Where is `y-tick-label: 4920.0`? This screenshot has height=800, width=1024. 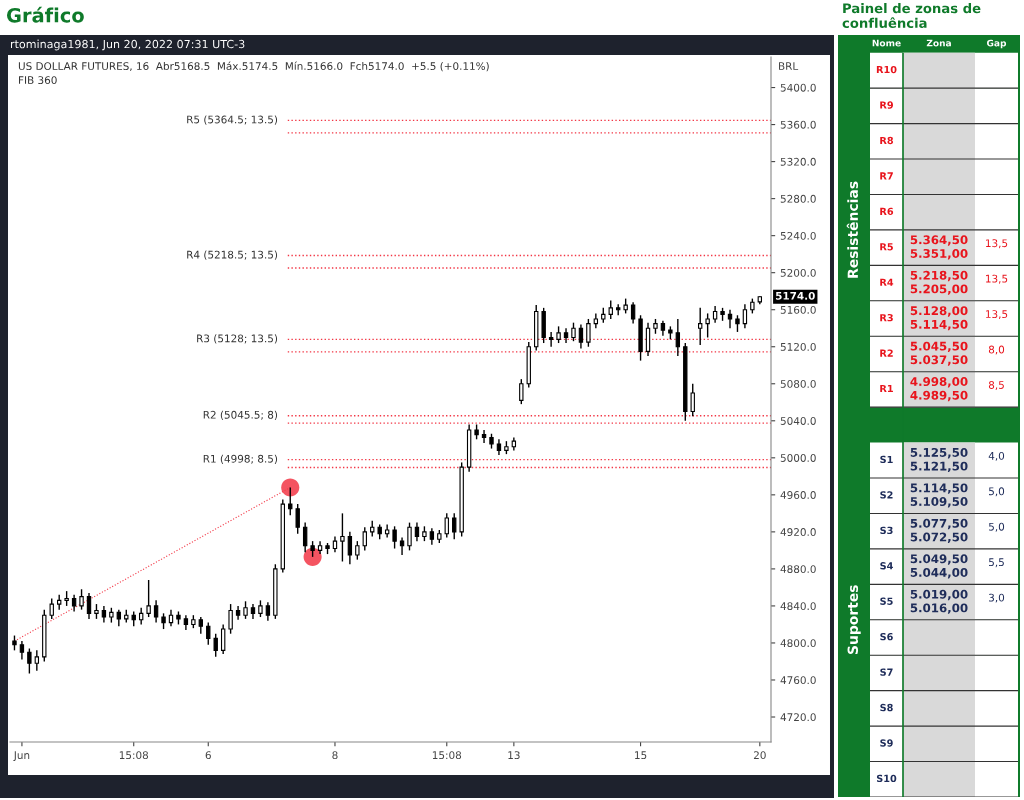 y-tick-label: 4920.0 is located at coordinates (798, 532).